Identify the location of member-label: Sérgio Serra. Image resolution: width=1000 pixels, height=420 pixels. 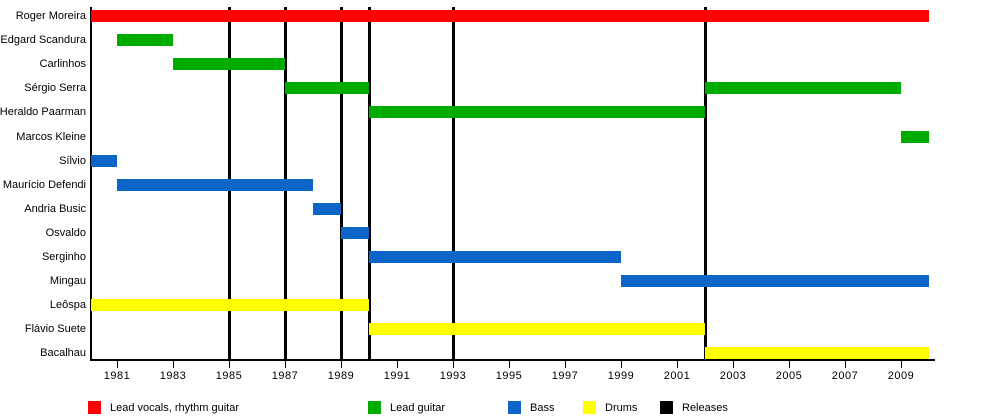
(55, 88).